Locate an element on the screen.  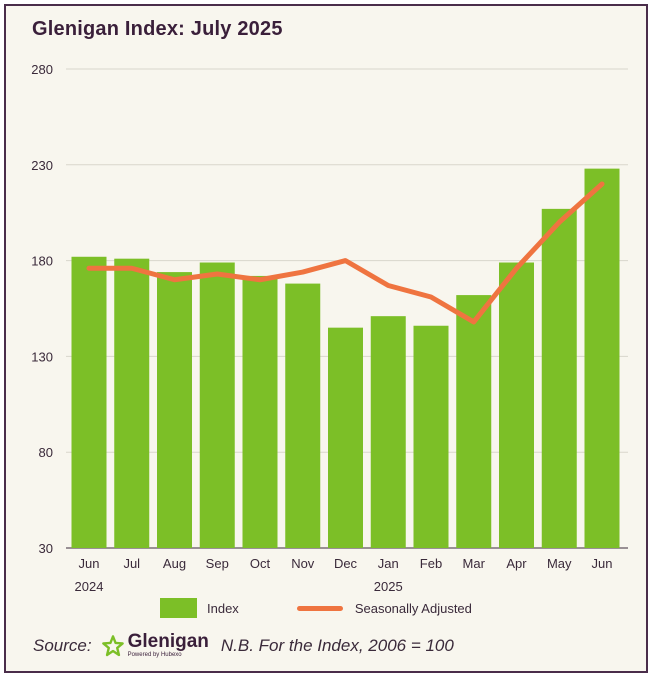
y-tick-label: 230 is located at coordinates (42, 165).